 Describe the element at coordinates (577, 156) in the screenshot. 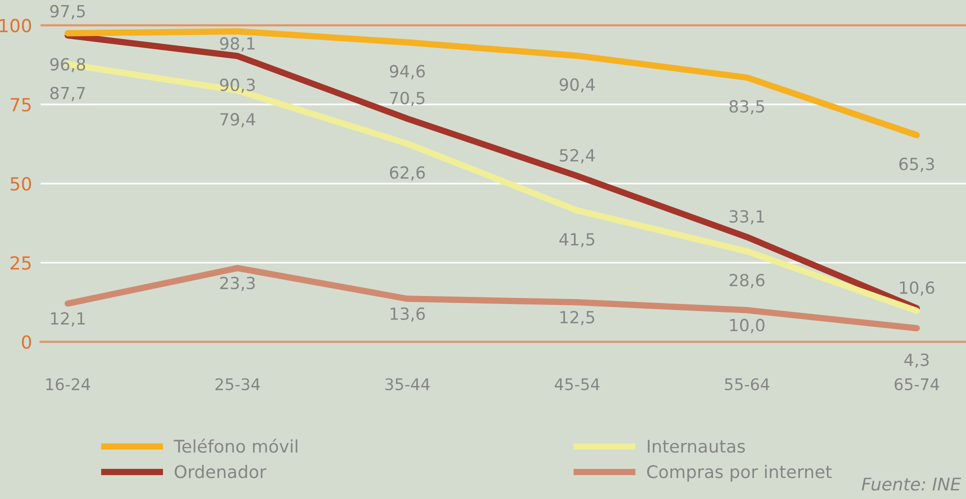

I see `data-label: 52,4` at that location.